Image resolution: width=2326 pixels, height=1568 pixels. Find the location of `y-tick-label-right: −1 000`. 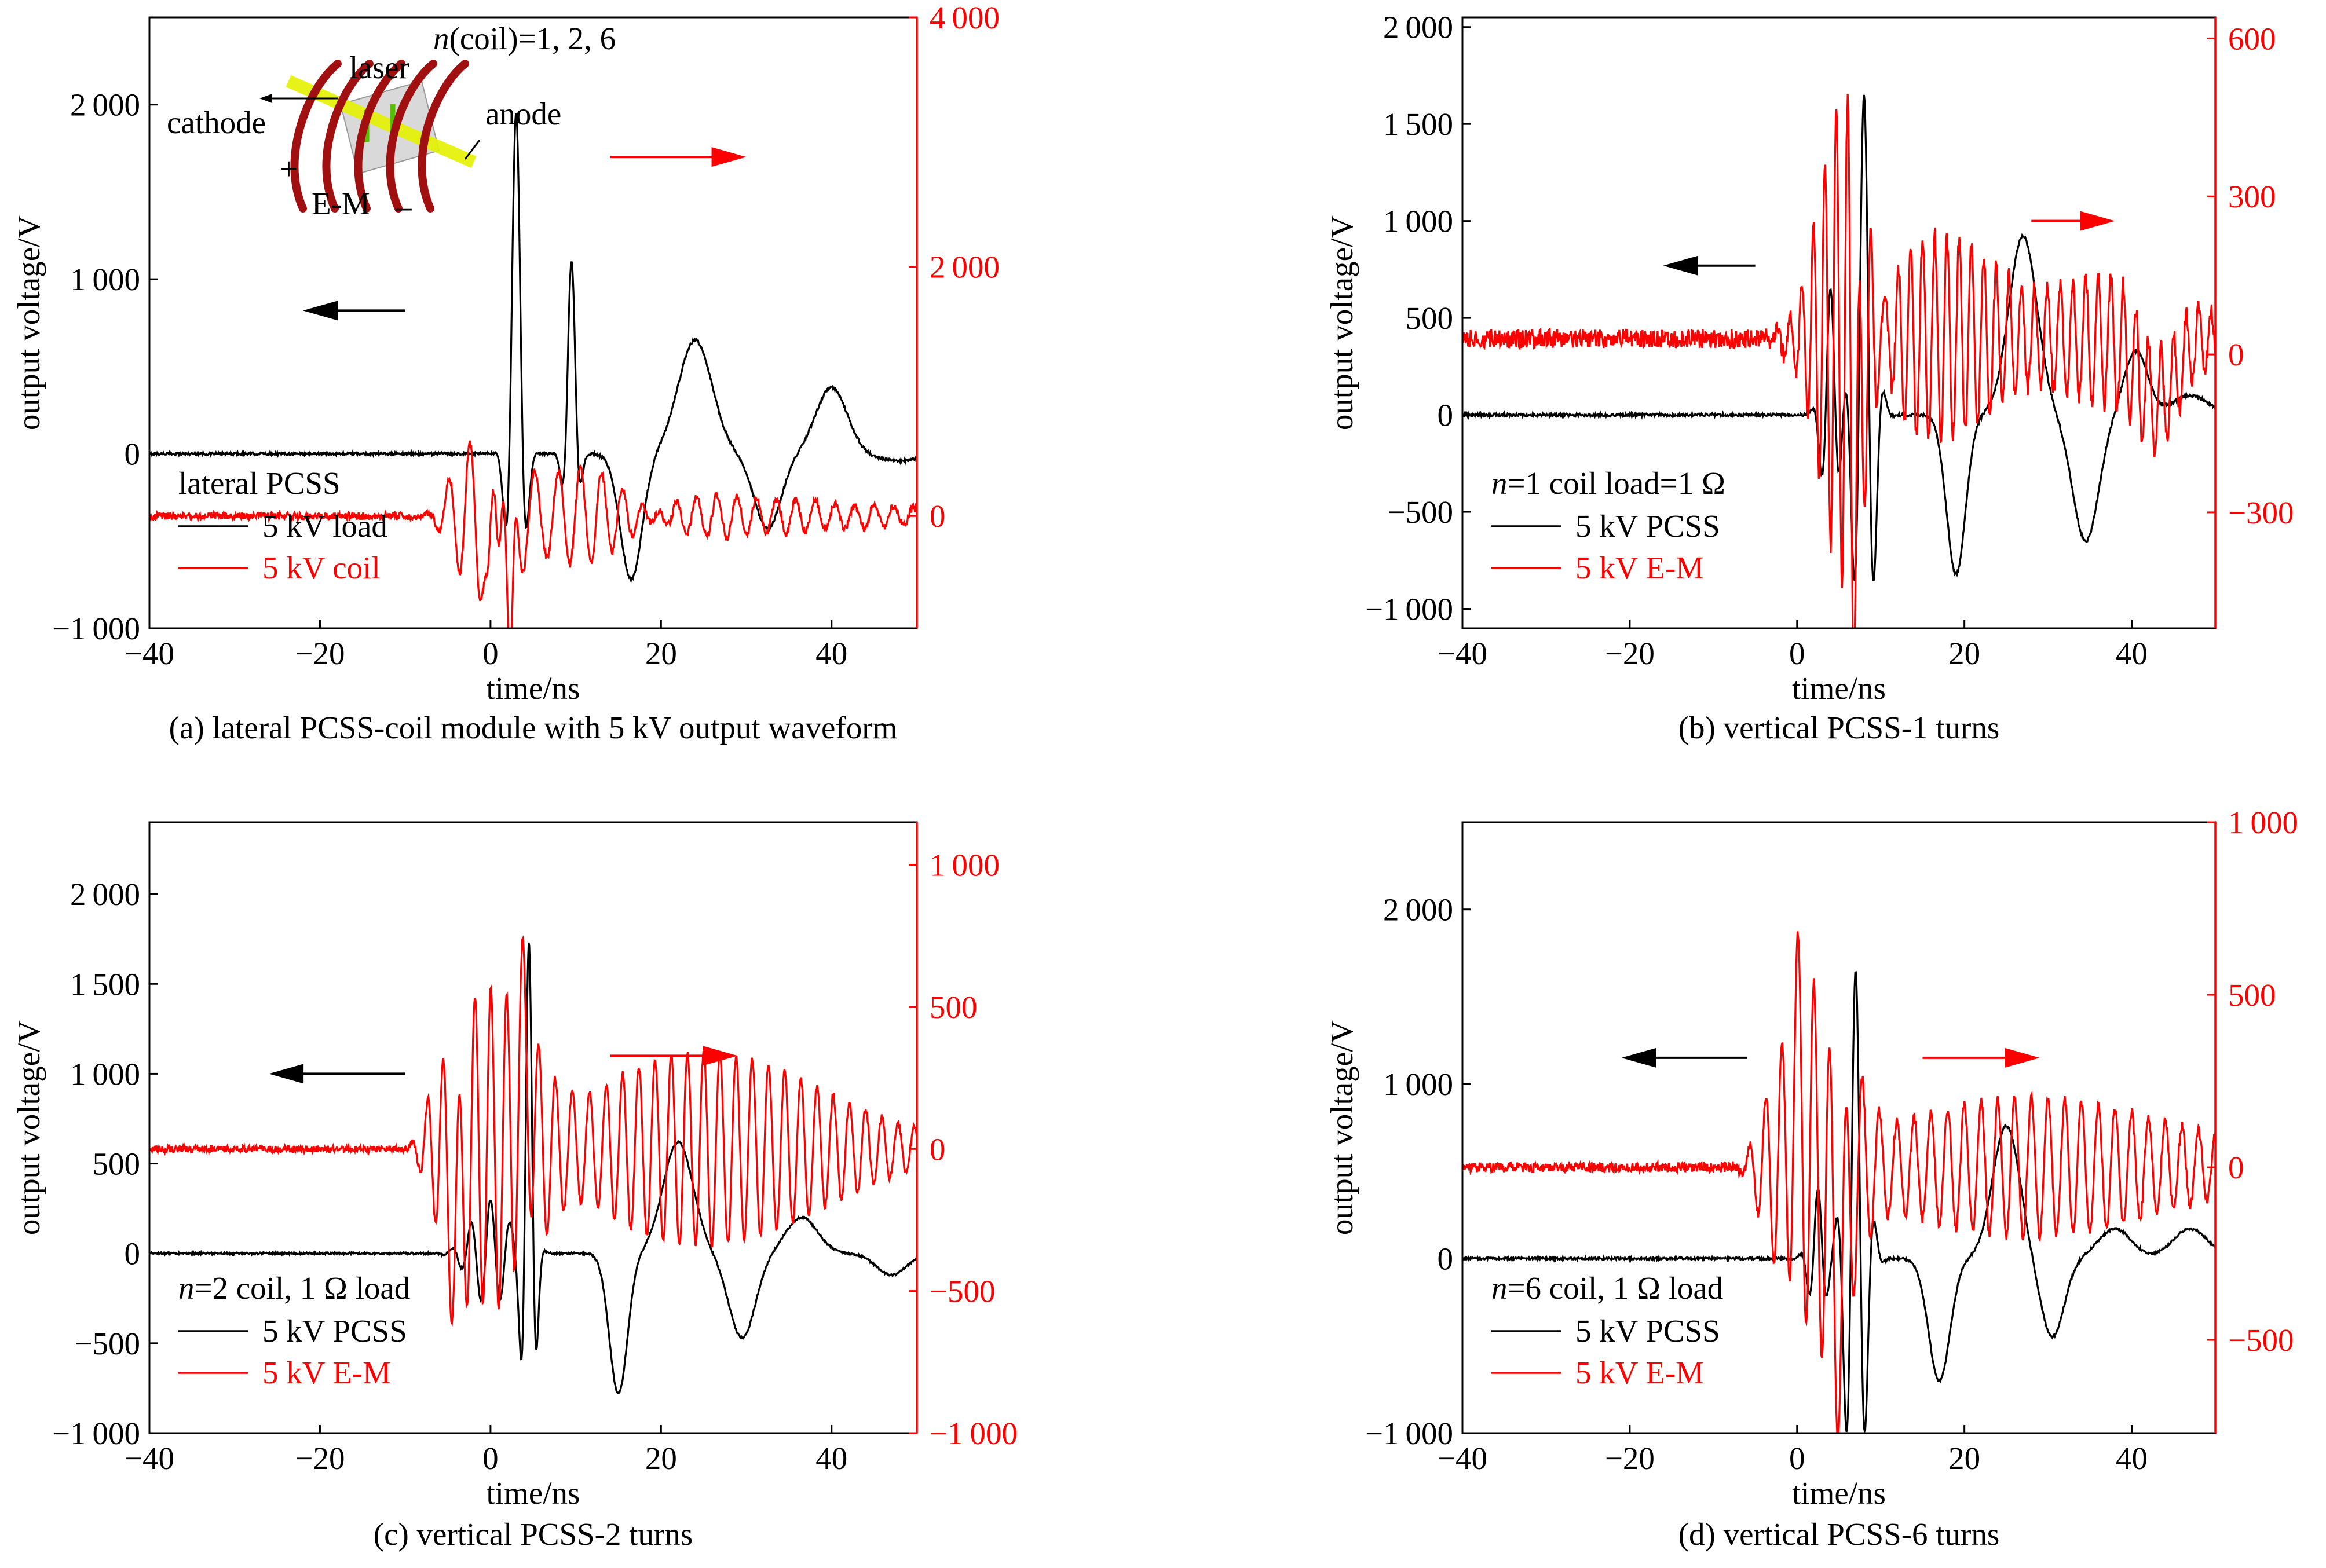

y-tick-label-right: −1 000 is located at coordinates (974, 1433).